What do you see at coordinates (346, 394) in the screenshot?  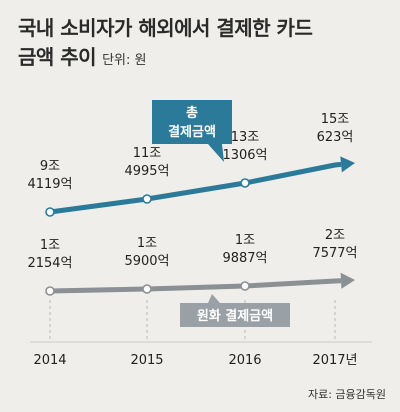 I see `source-note: 자료: 금융감독원` at bounding box center [346, 394].